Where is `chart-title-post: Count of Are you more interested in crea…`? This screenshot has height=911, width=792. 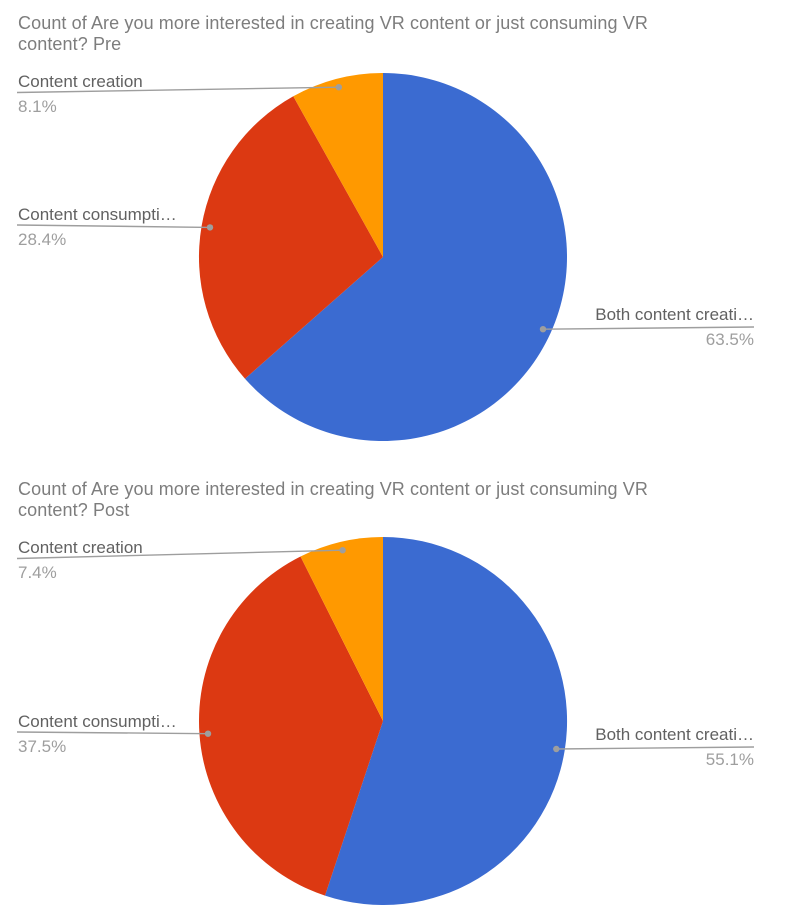
chart-title-post: Count of Are you more interested in crea… is located at coordinates (390, 500).